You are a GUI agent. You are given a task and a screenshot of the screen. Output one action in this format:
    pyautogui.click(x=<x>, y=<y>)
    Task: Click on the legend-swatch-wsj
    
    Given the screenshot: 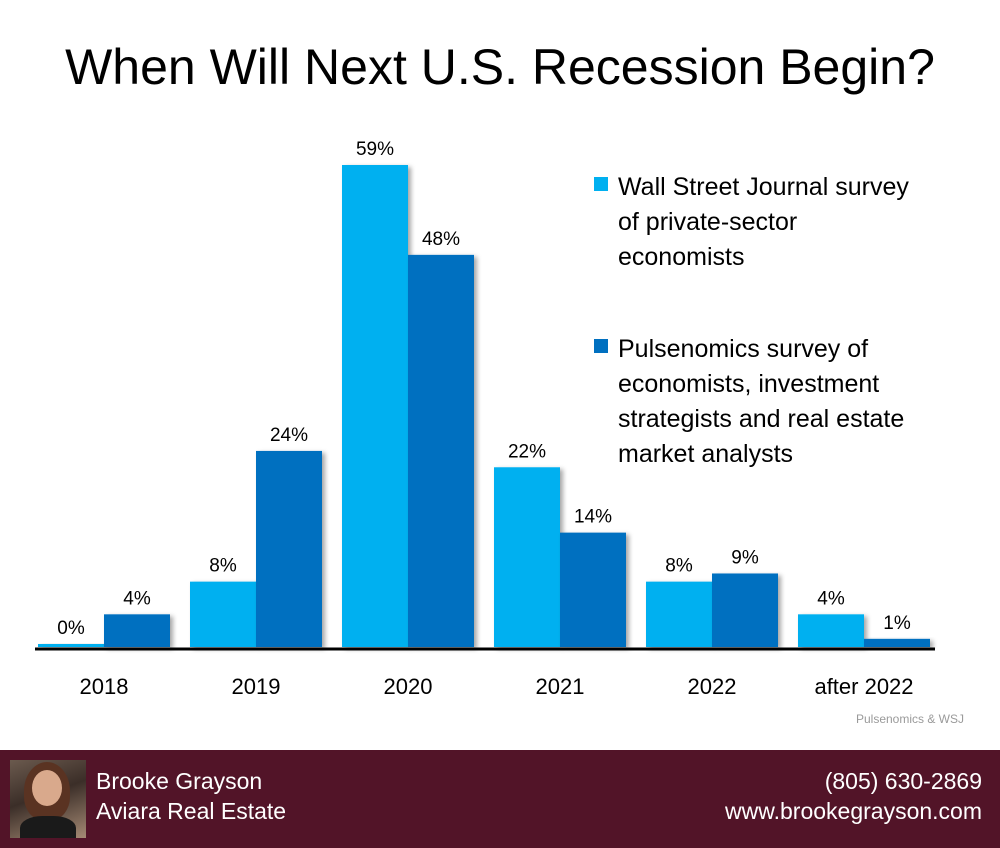 What is the action you would take?
    pyautogui.click(x=601, y=184)
    